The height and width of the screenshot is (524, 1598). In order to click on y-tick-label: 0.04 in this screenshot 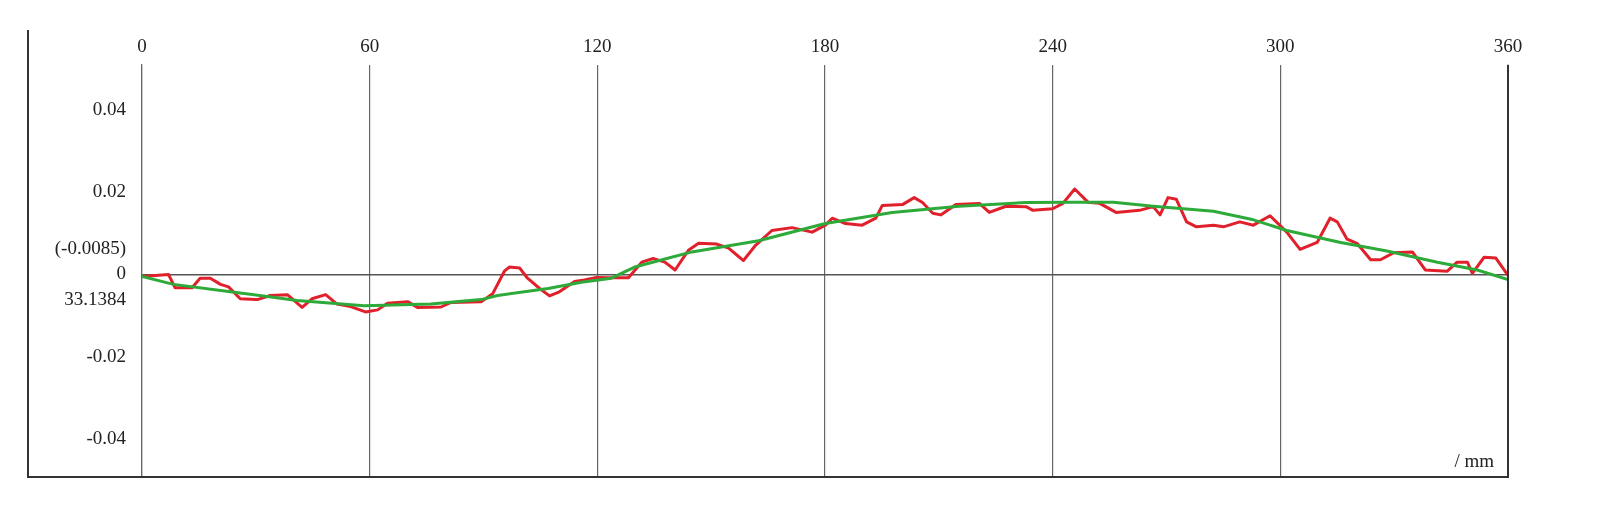, I will do `click(109, 109)`.